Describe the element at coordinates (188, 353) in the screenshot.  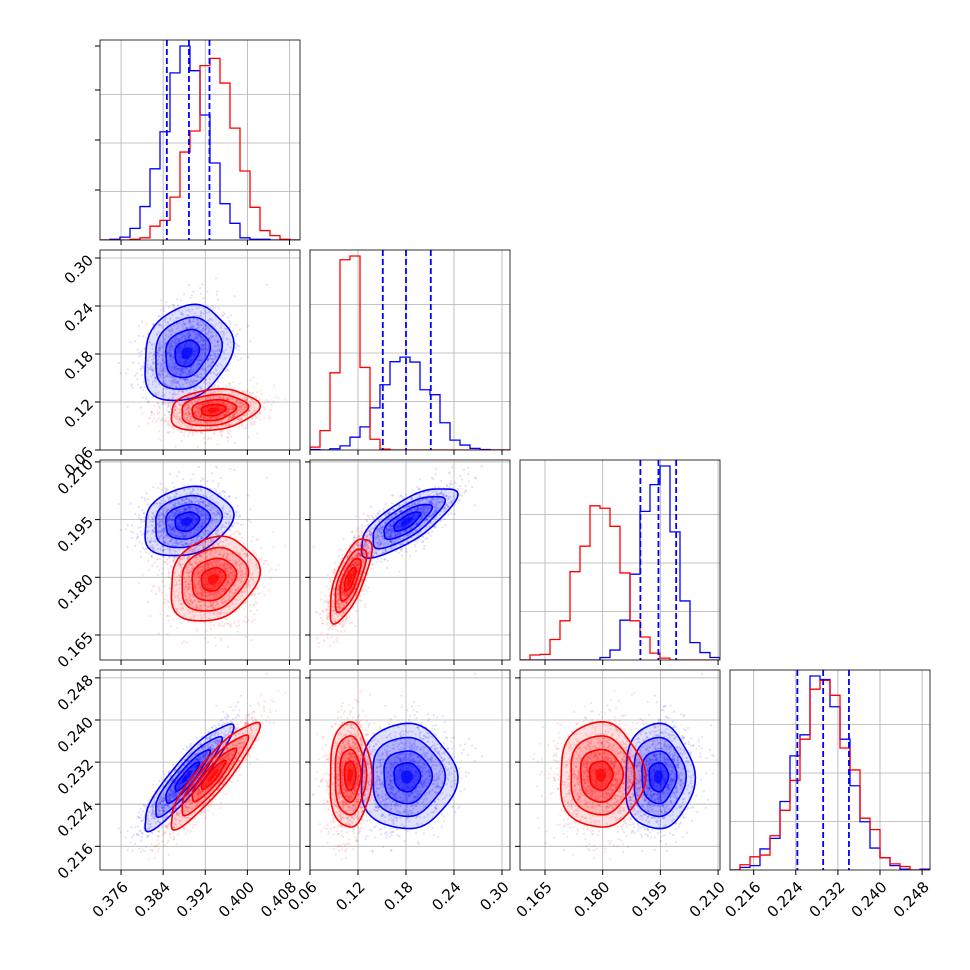
I see `contour-blue` at that location.